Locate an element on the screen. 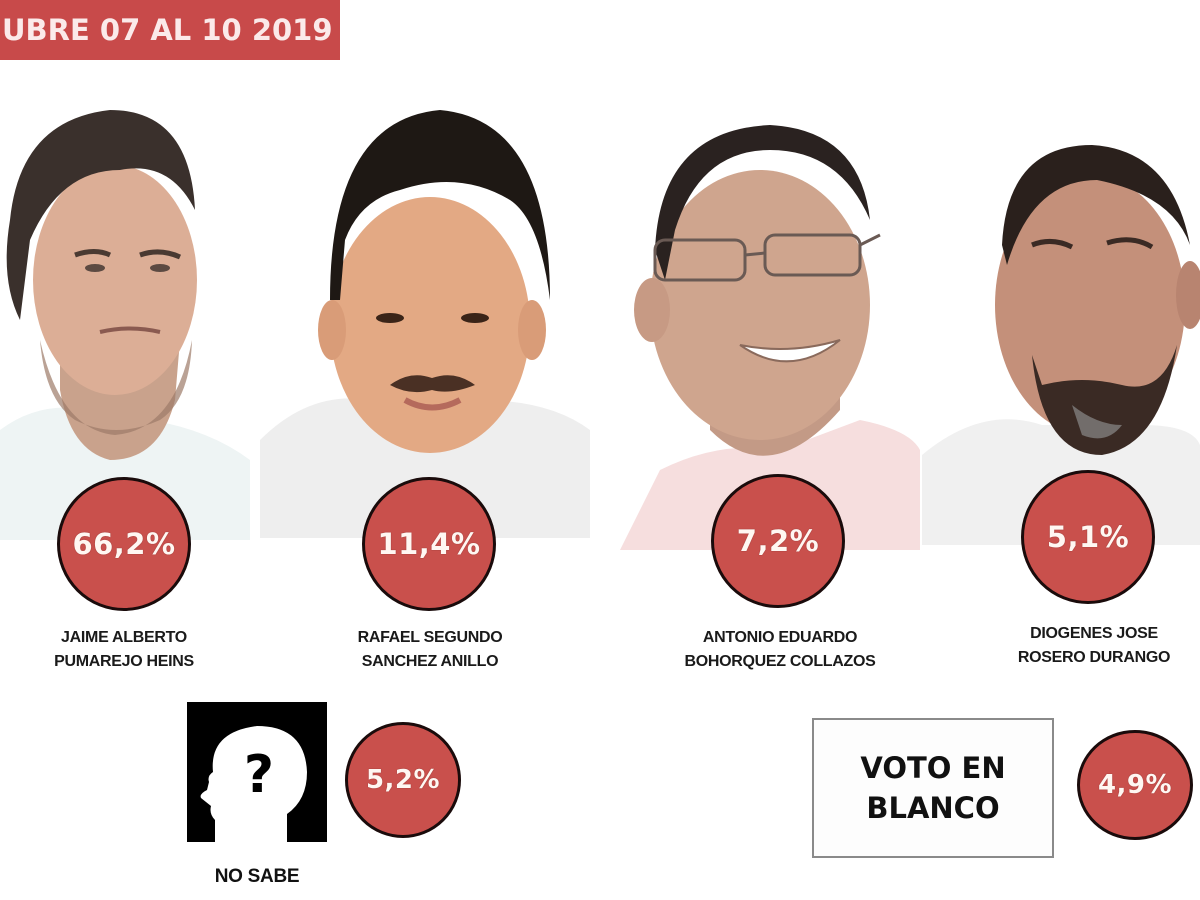 The height and width of the screenshot is (900, 1200). no-sabe-label: NO SABE is located at coordinates (257, 876).